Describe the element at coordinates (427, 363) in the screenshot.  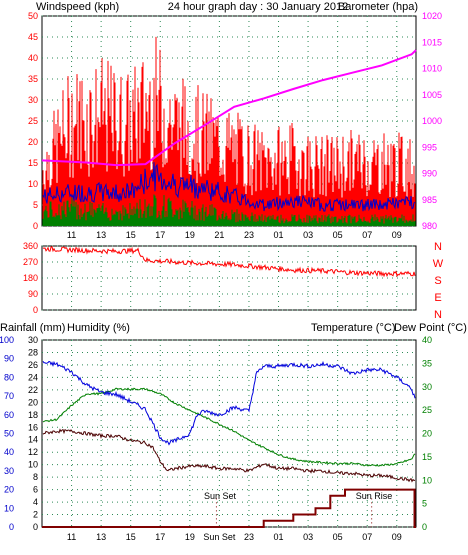
I see `temp-y-tick-label: 35` at that location.